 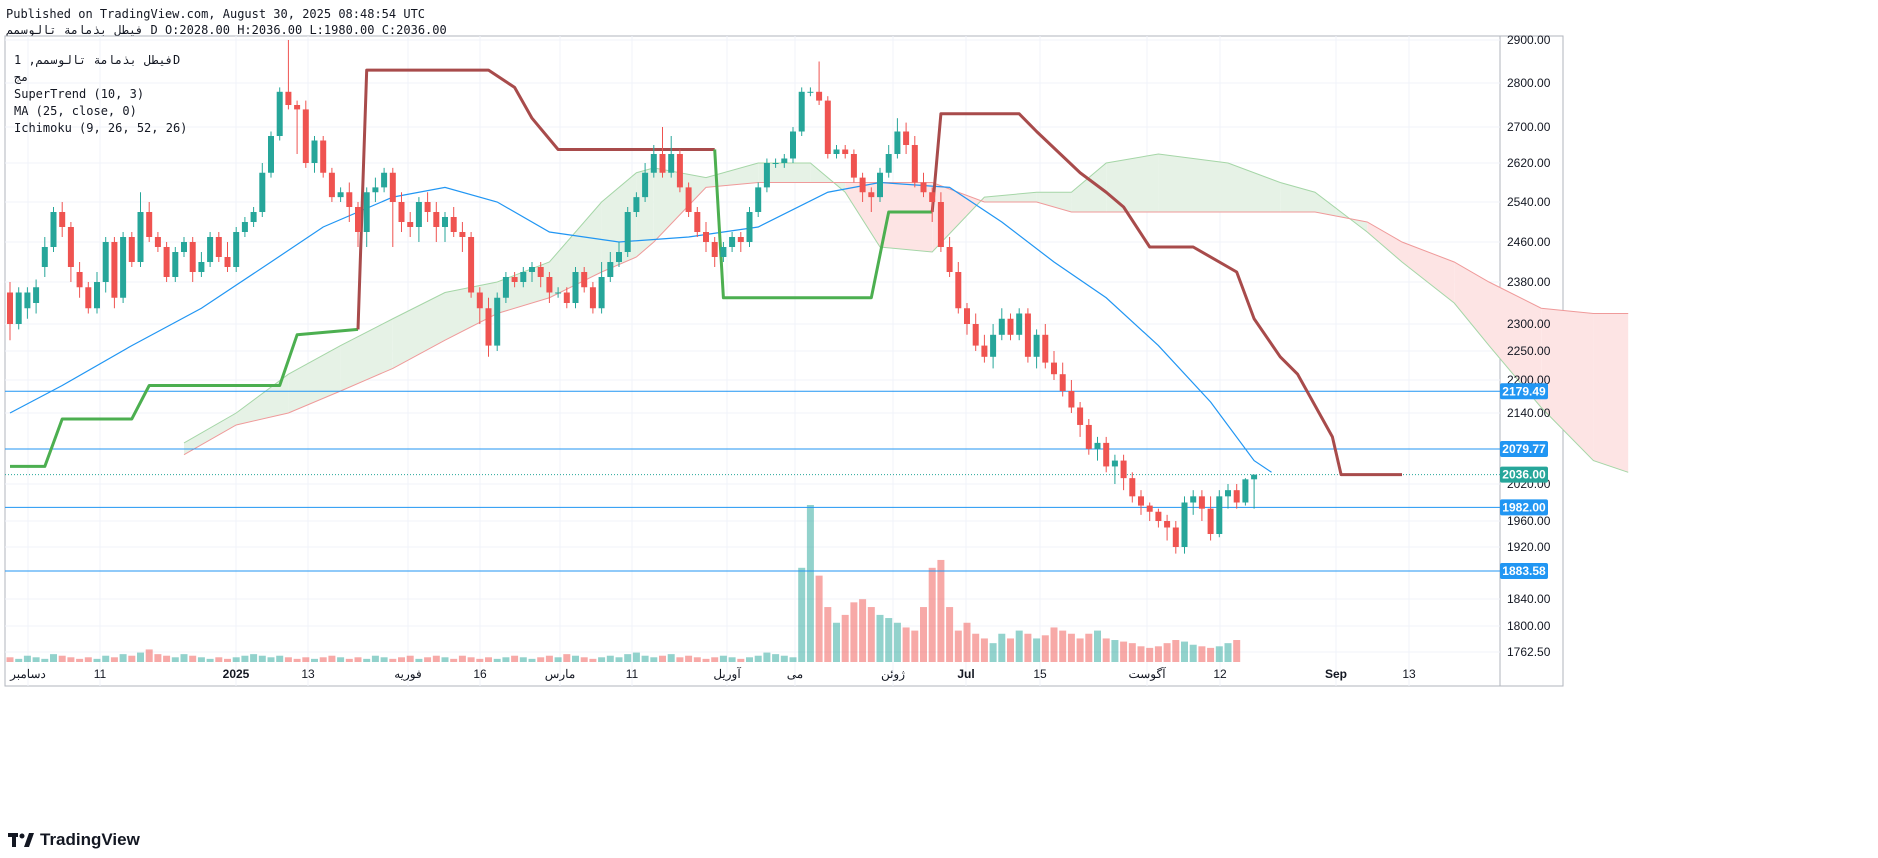 I want to click on price-tag: 2079.77, so click(x=1524, y=449).